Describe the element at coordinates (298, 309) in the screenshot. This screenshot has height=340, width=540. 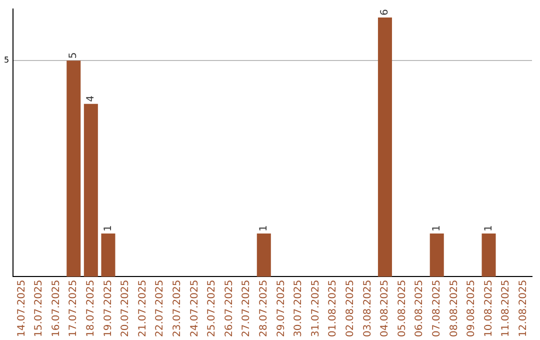
I see `x-tick-label: 30.07.2025` at that location.